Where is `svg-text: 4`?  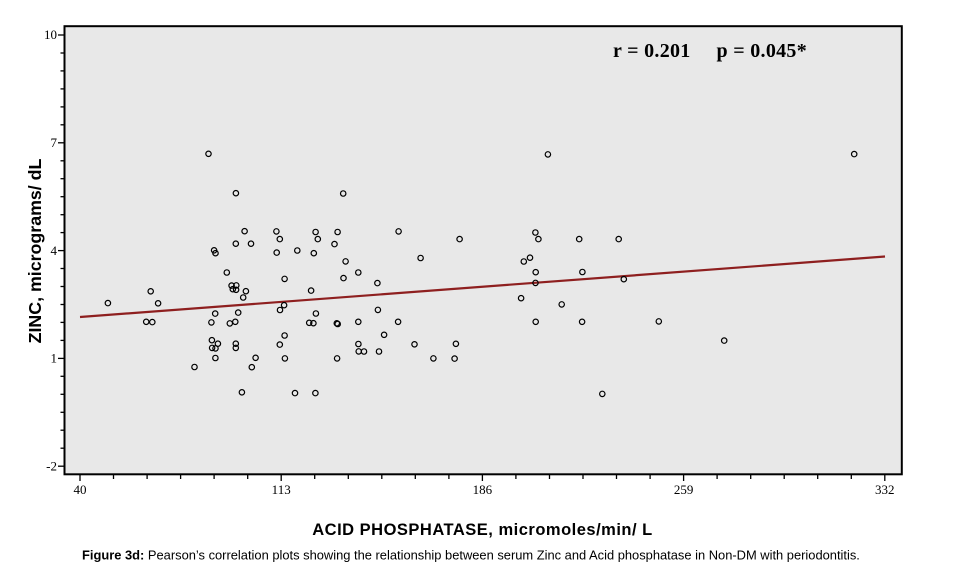
svg-text: 4 is located at coordinates (54, 250).